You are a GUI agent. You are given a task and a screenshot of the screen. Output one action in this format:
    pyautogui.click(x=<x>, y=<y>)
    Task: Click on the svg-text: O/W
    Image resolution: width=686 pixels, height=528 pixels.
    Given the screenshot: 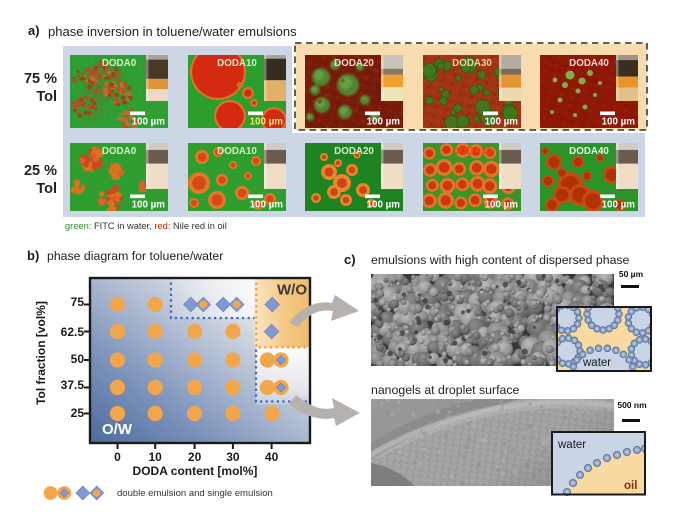 What is the action you would take?
    pyautogui.click(x=117, y=429)
    